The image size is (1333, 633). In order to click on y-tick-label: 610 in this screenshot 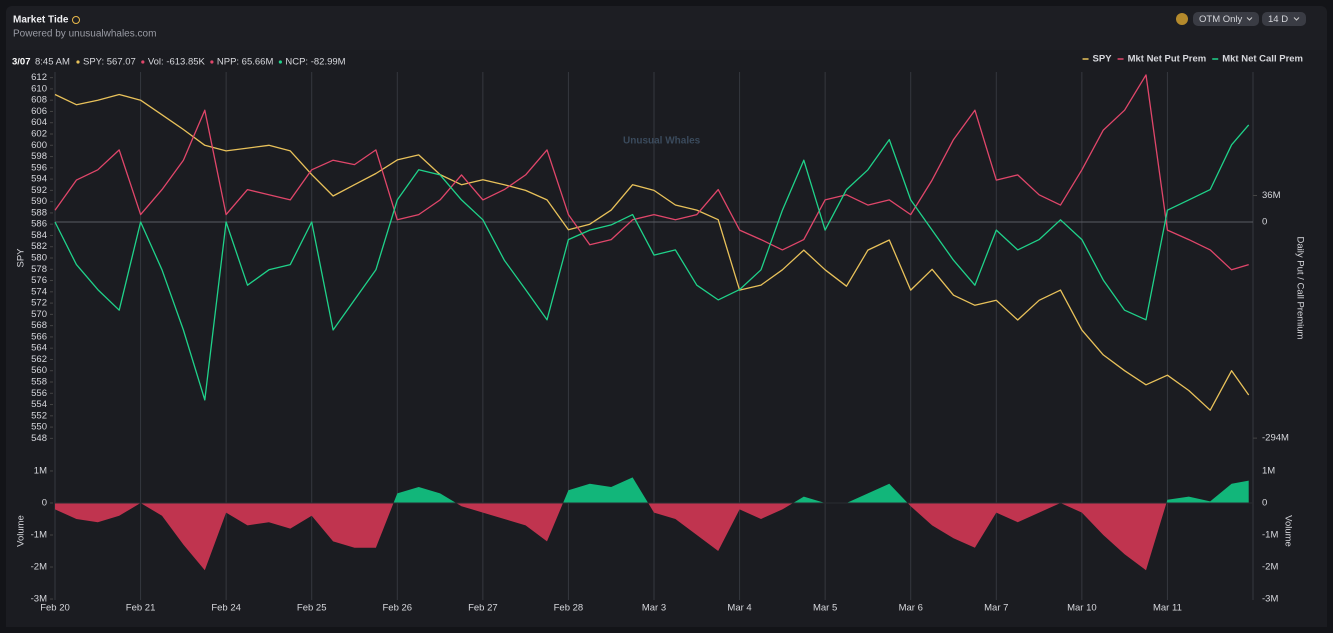, I will do `click(39, 88)`.